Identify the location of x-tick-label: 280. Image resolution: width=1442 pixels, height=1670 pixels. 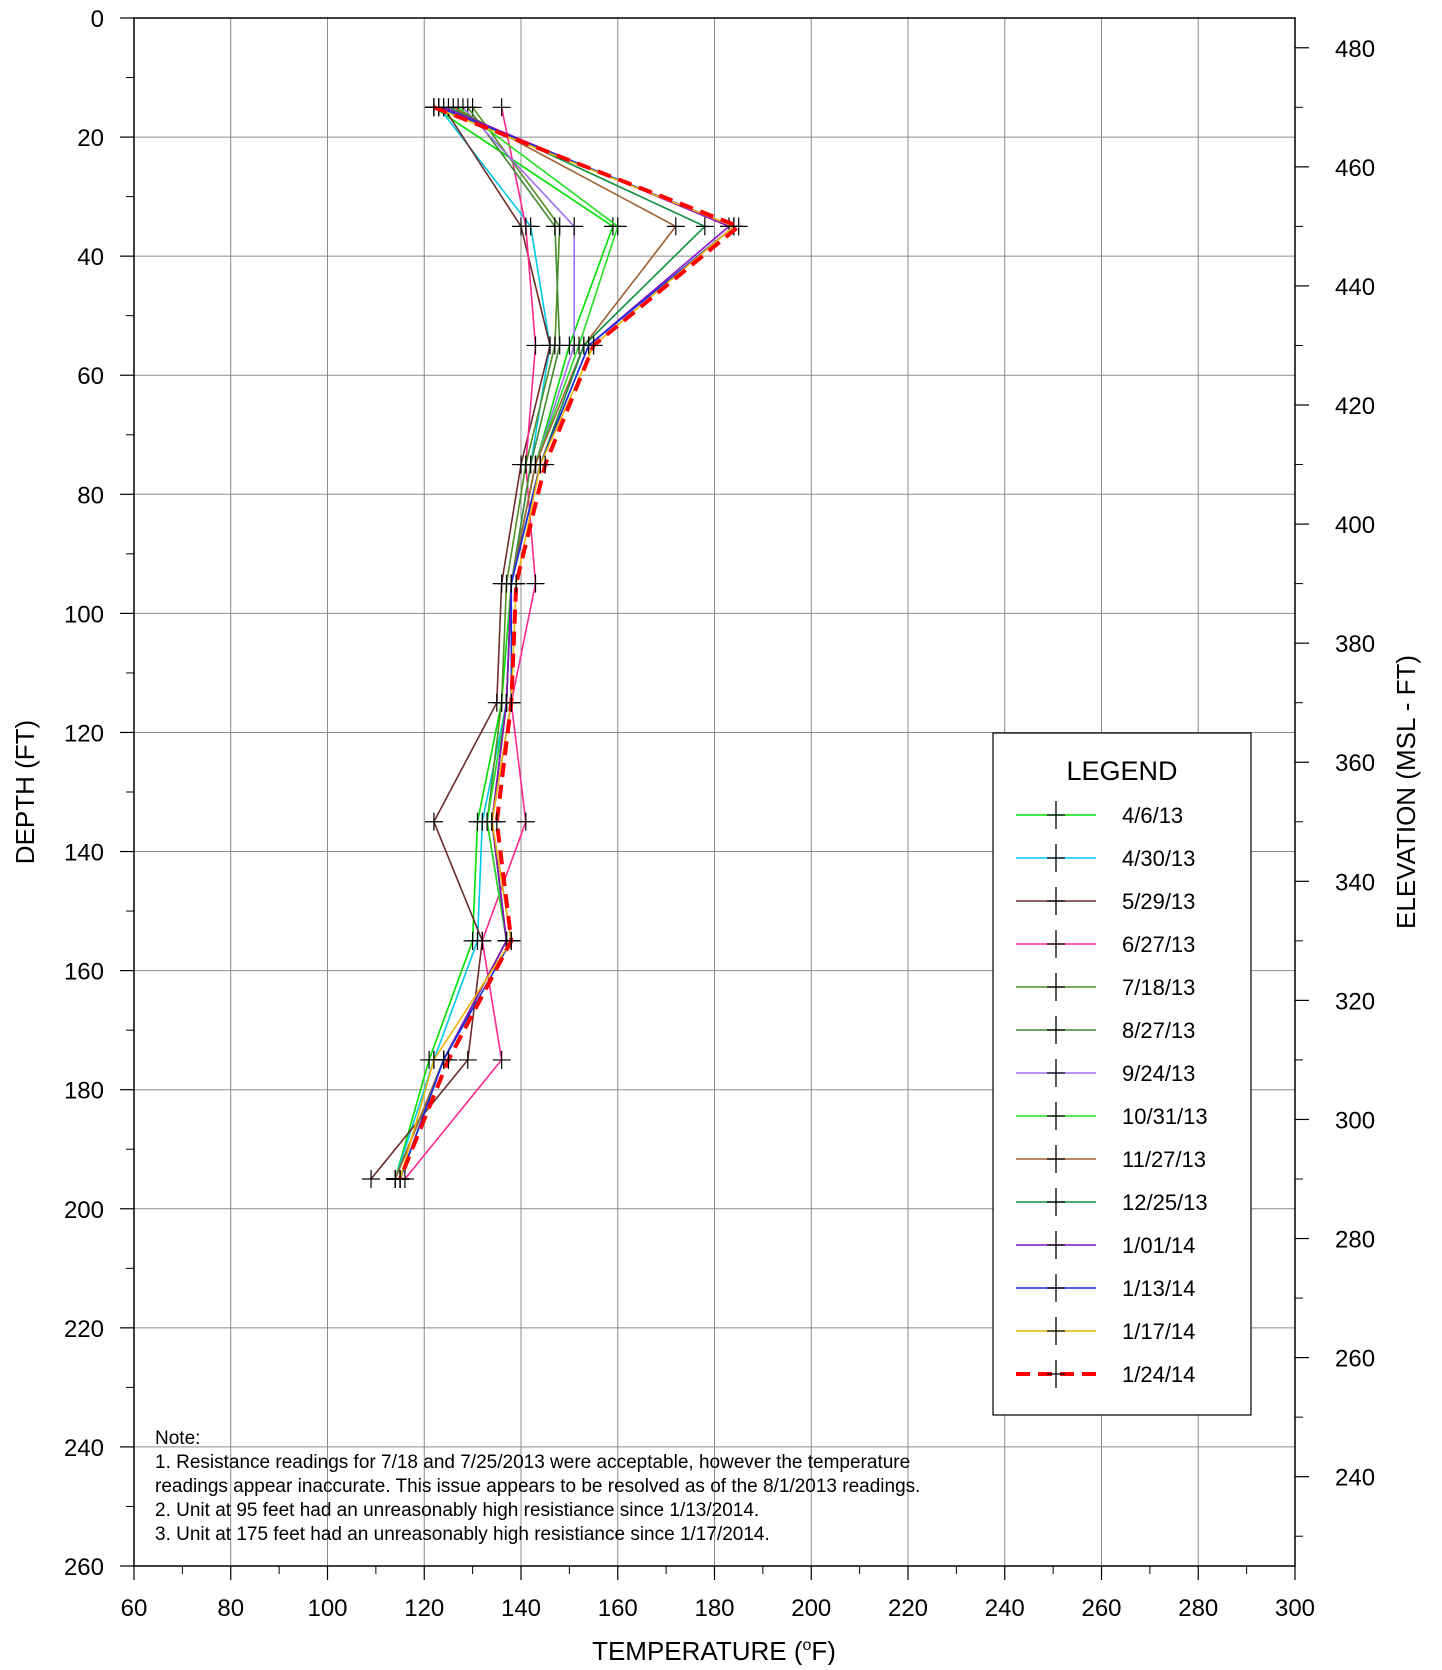
(1198, 1608).